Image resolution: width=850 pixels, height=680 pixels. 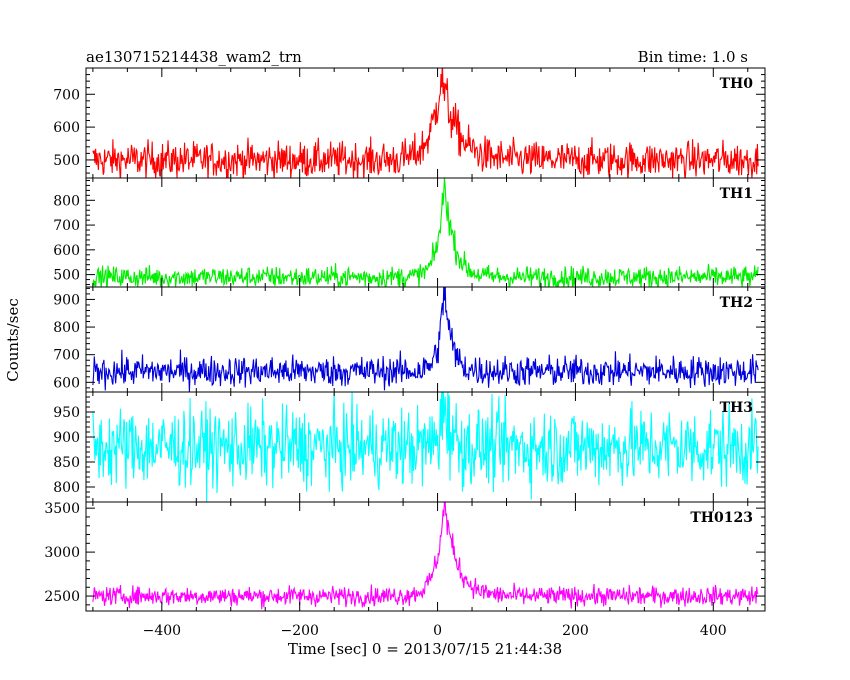 I want to click on panel-th2: 600 700 800 900 TH2, so click(x=409, y=339).